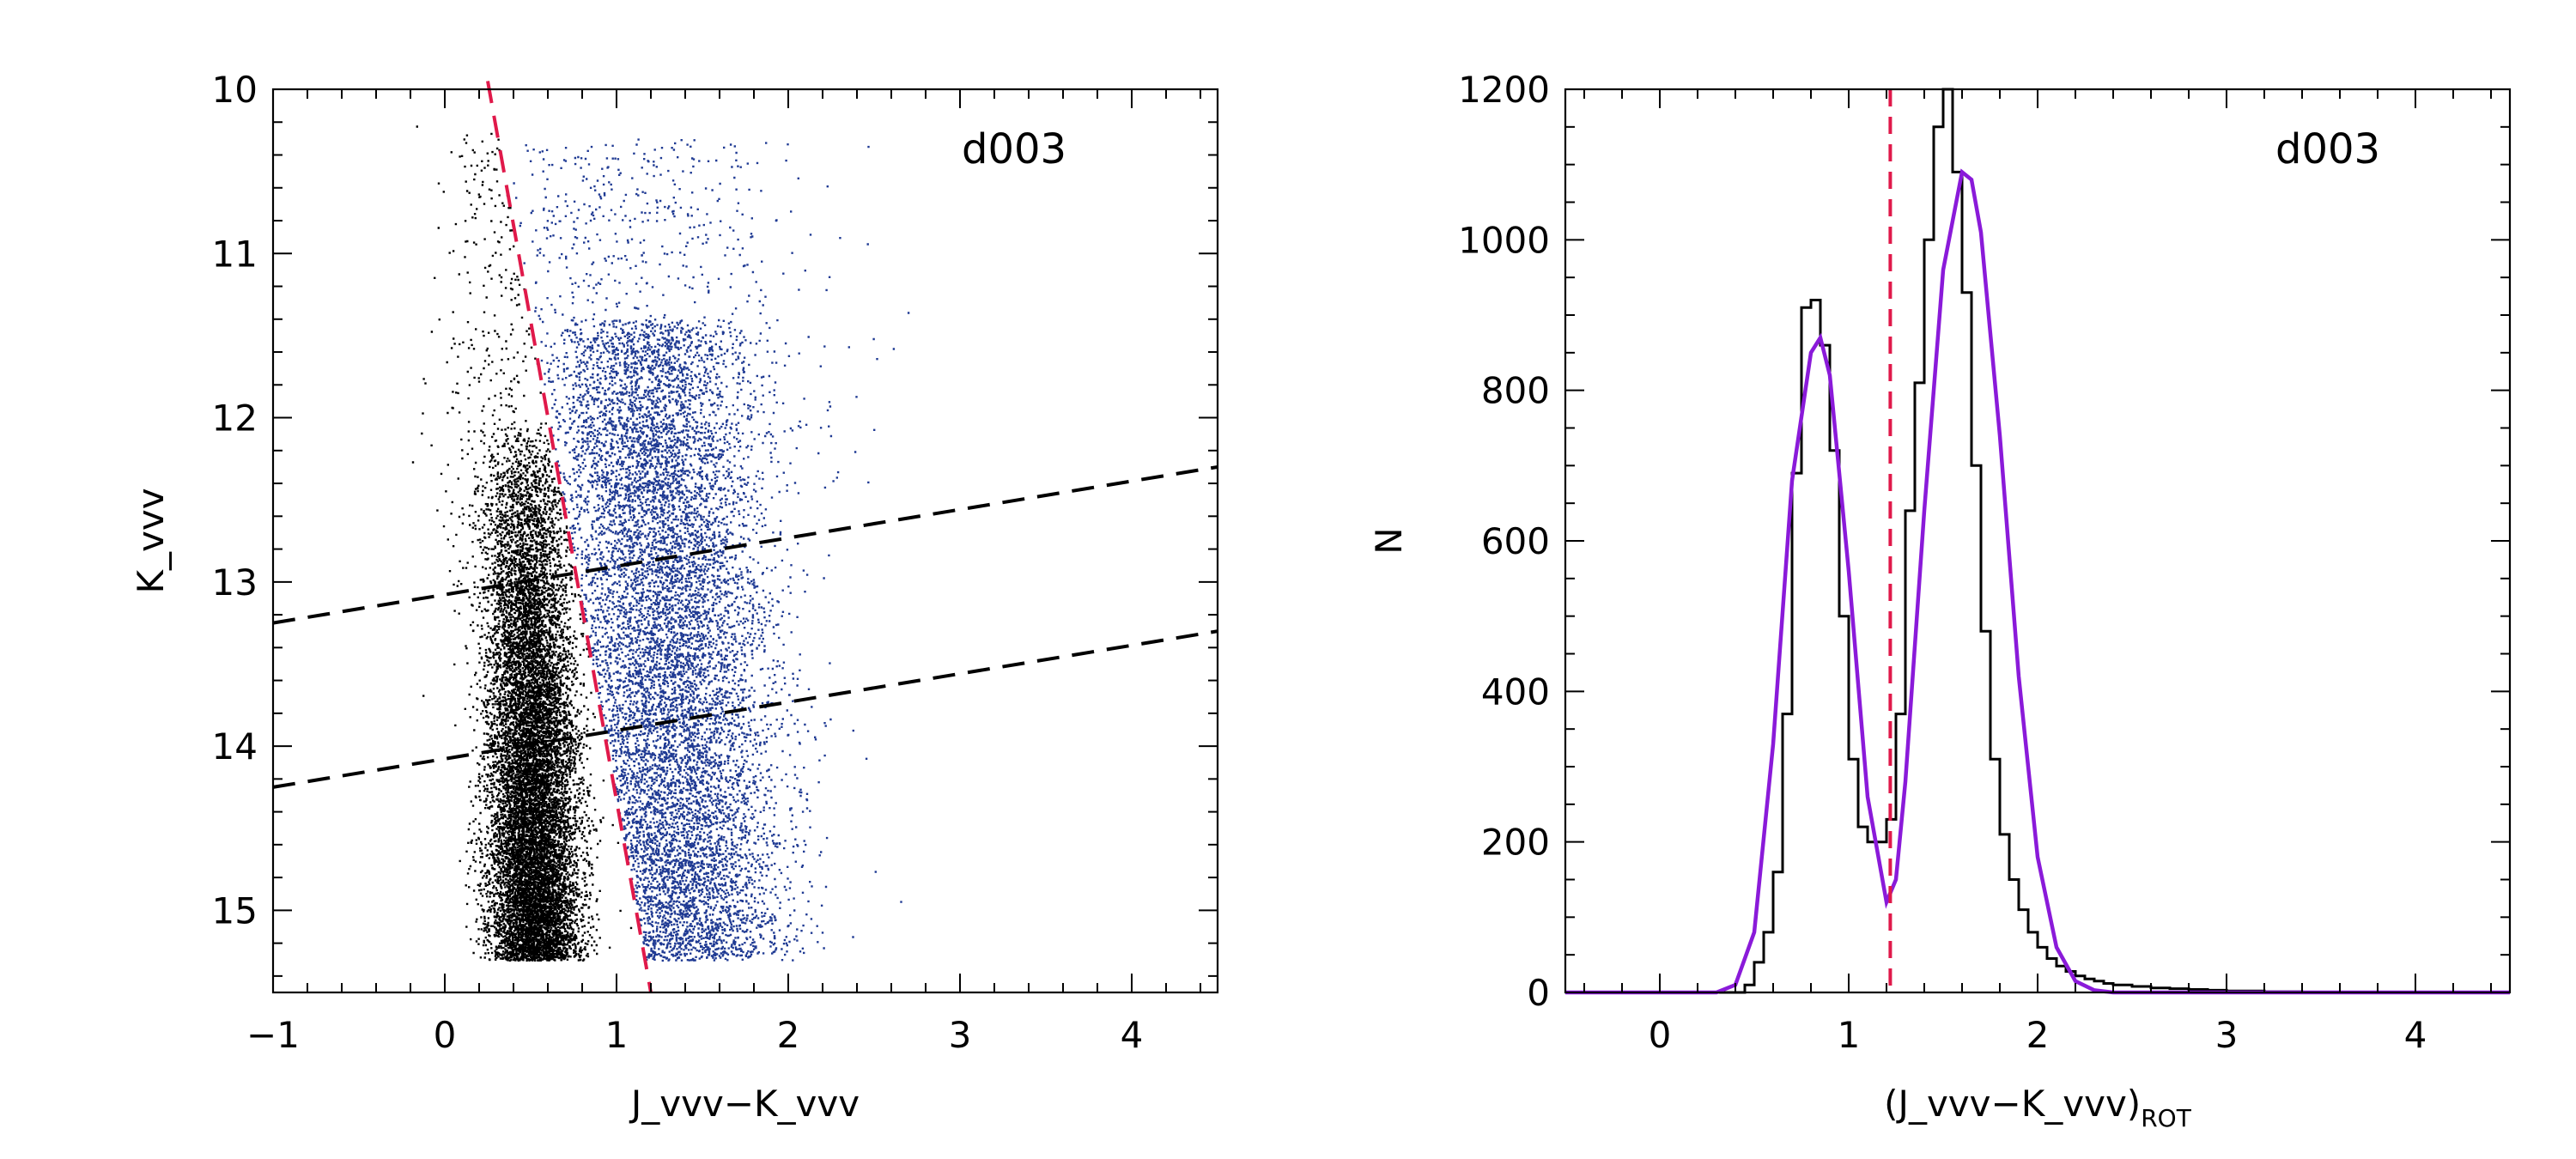  What do you see at coordinates (1539, 993) in the screenshot?
I see `histogram-y-tick-label: 0` at bounding box center [1539, 993].